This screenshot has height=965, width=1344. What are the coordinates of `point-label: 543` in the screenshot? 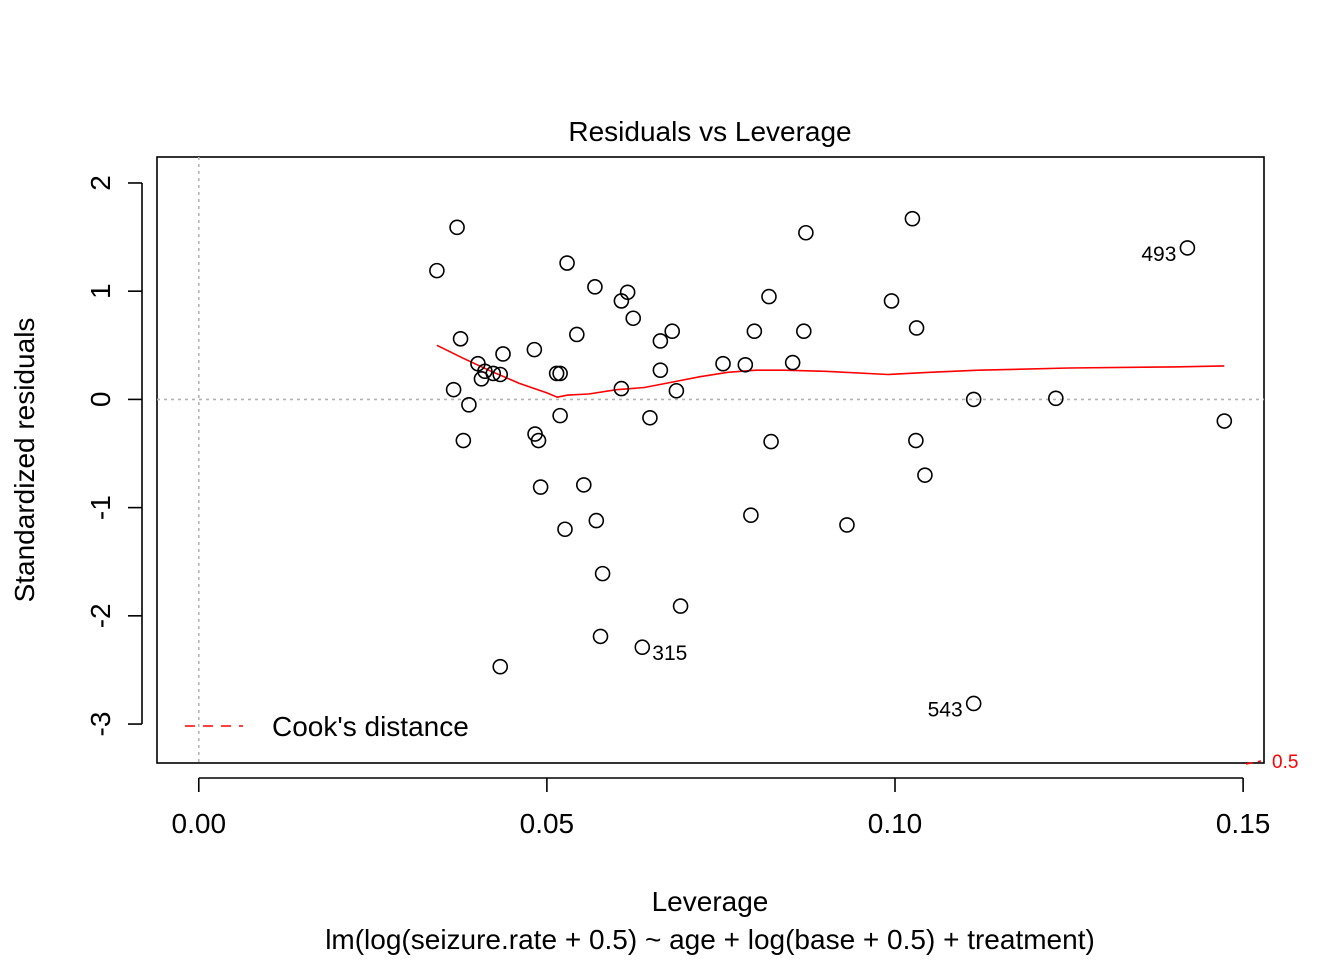 It's located at (945, 709).